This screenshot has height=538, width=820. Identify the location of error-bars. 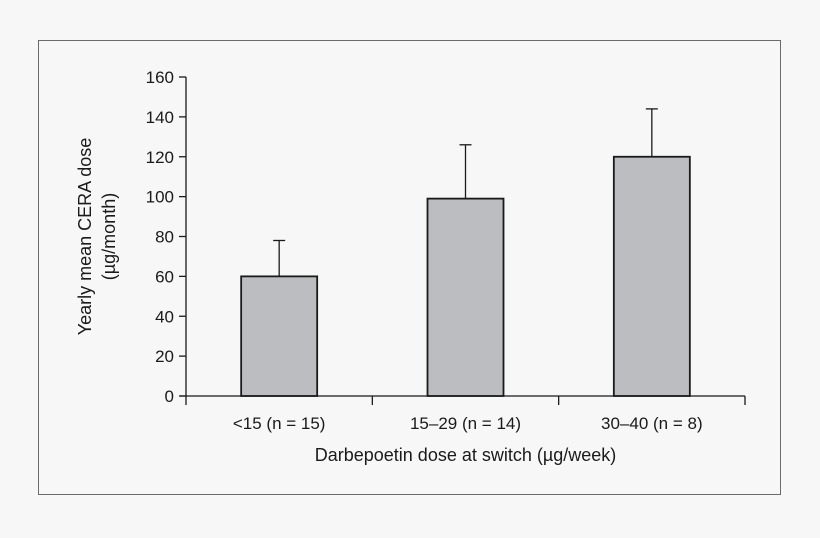
(465, 192).